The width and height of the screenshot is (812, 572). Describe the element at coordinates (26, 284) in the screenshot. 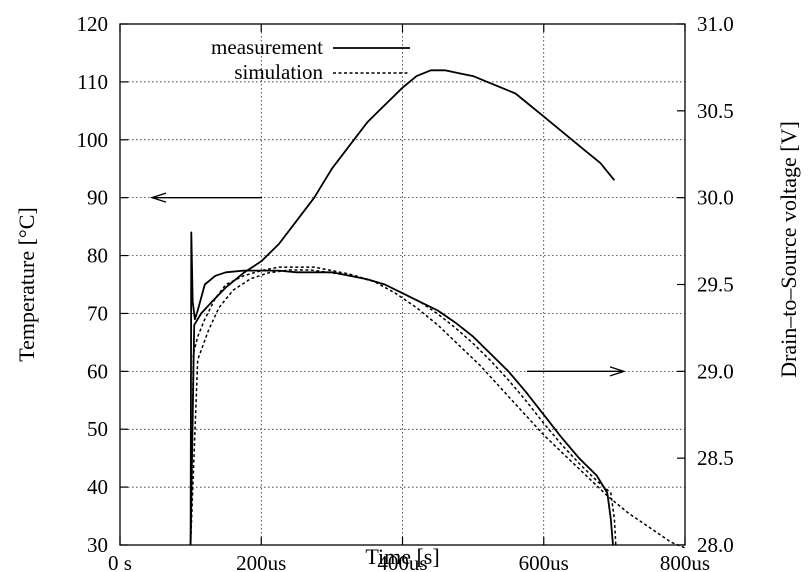

I see `y-axis-label-left: Temperature [°C]` at that location.